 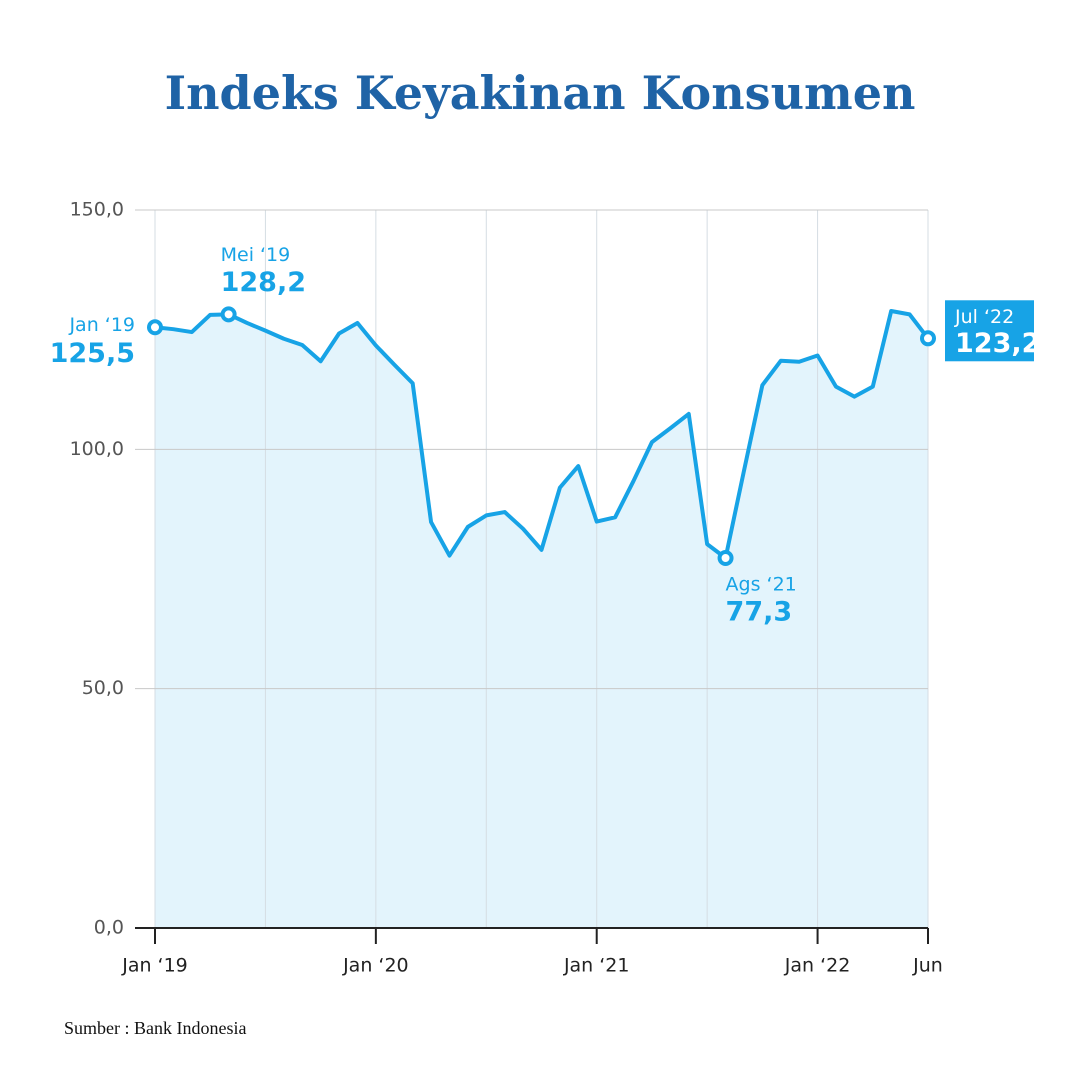 I want to click on point-label: Ags ‘21, so click(x=761, y=584).